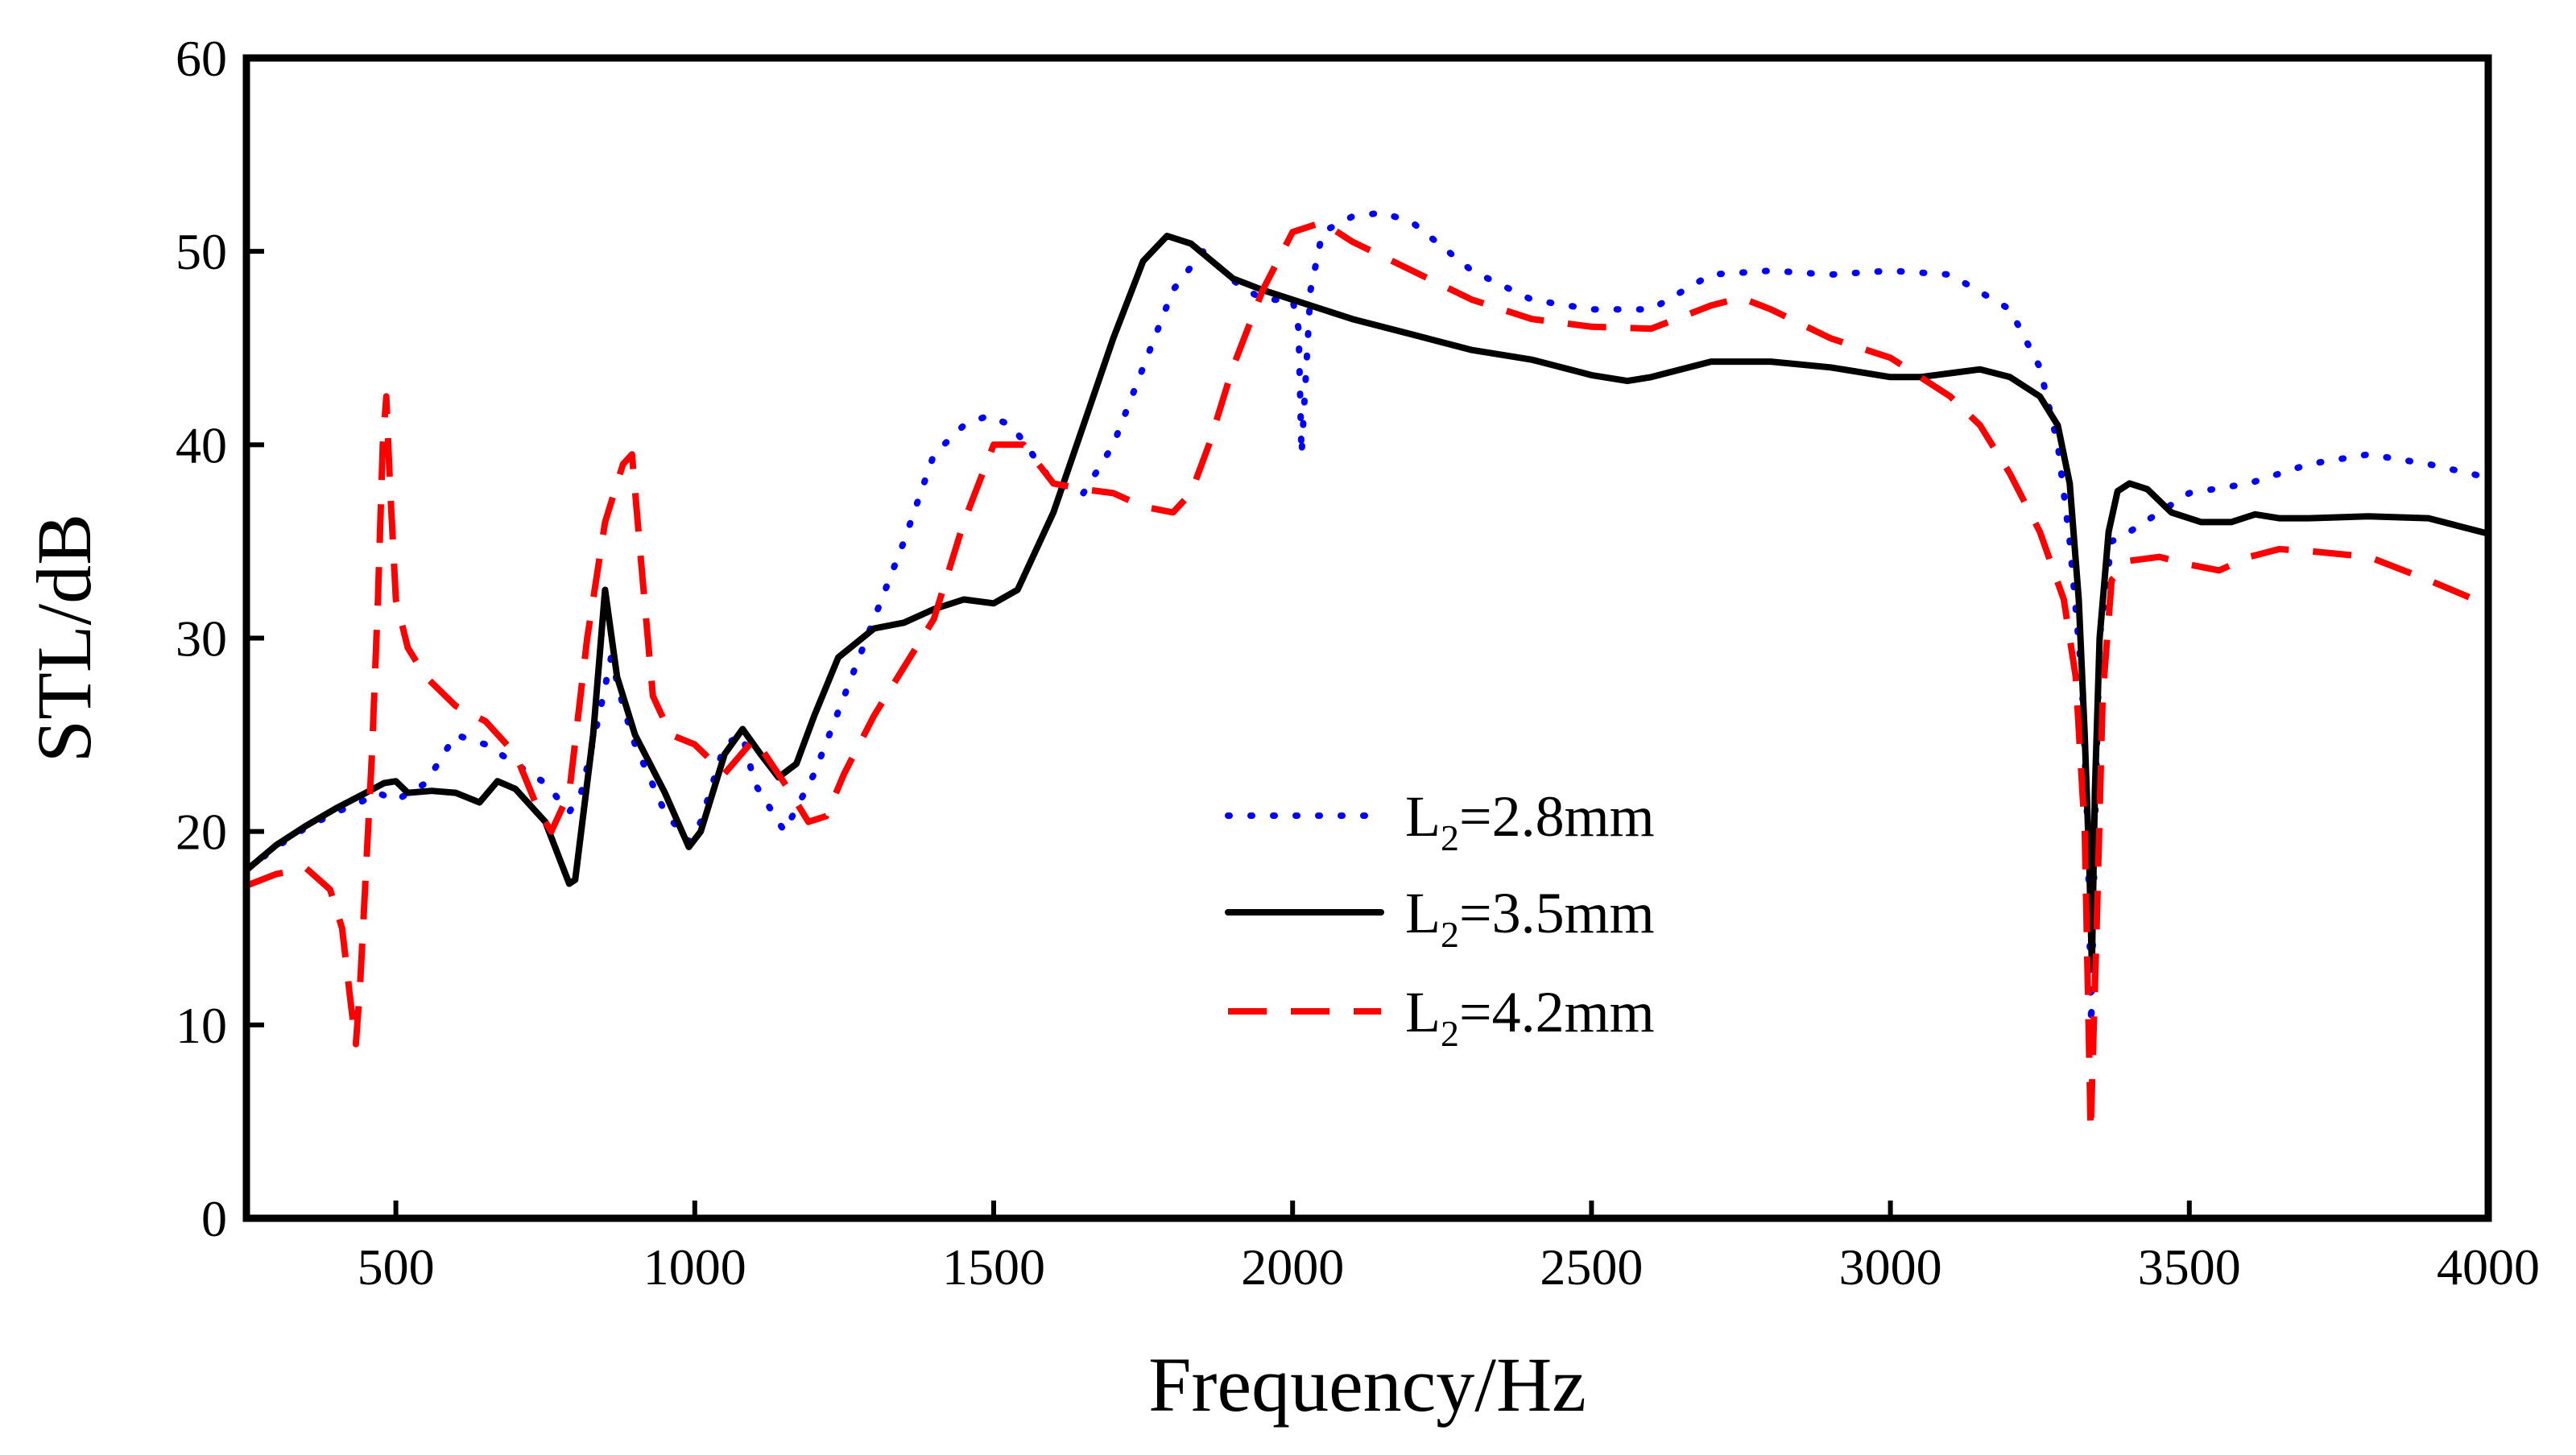  What do you see at coordinates (202, 833) in the screenshot?
I see `y-tick-label: 20` at bounding box center [202, 833].